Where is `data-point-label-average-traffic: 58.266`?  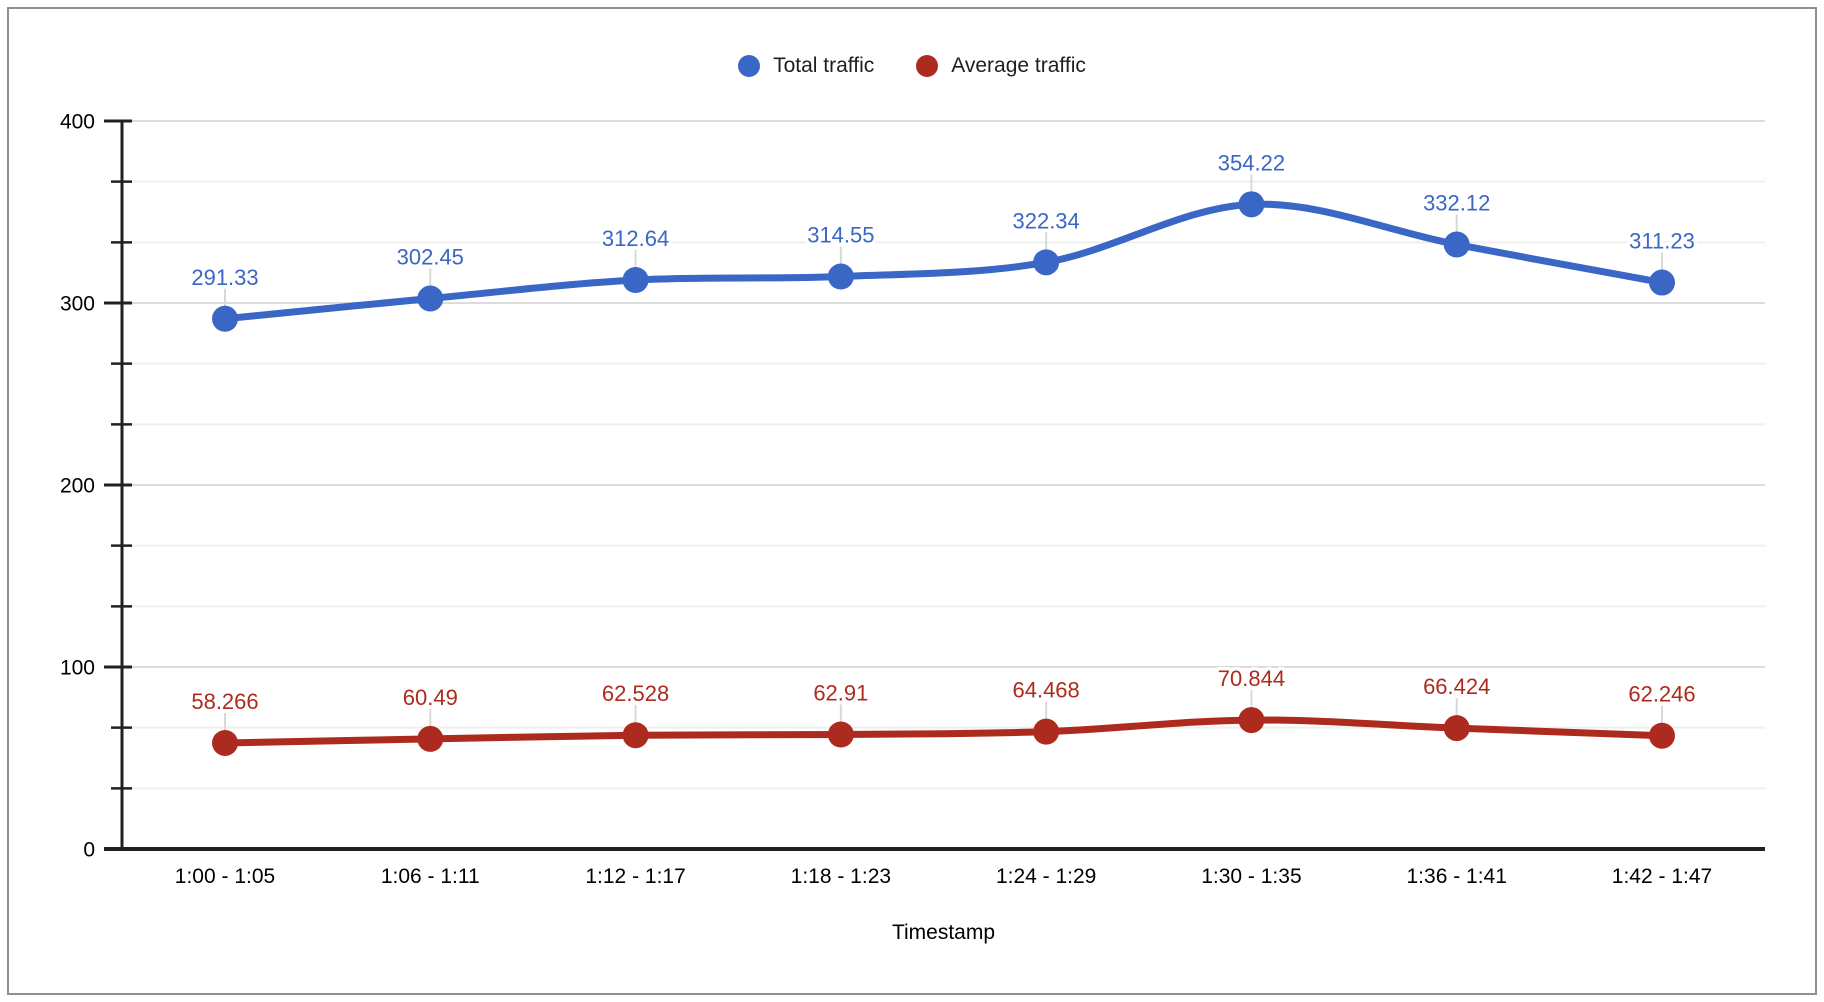
data-point-label-average-traffic: 58.266 is located at coordinates (224, 701).